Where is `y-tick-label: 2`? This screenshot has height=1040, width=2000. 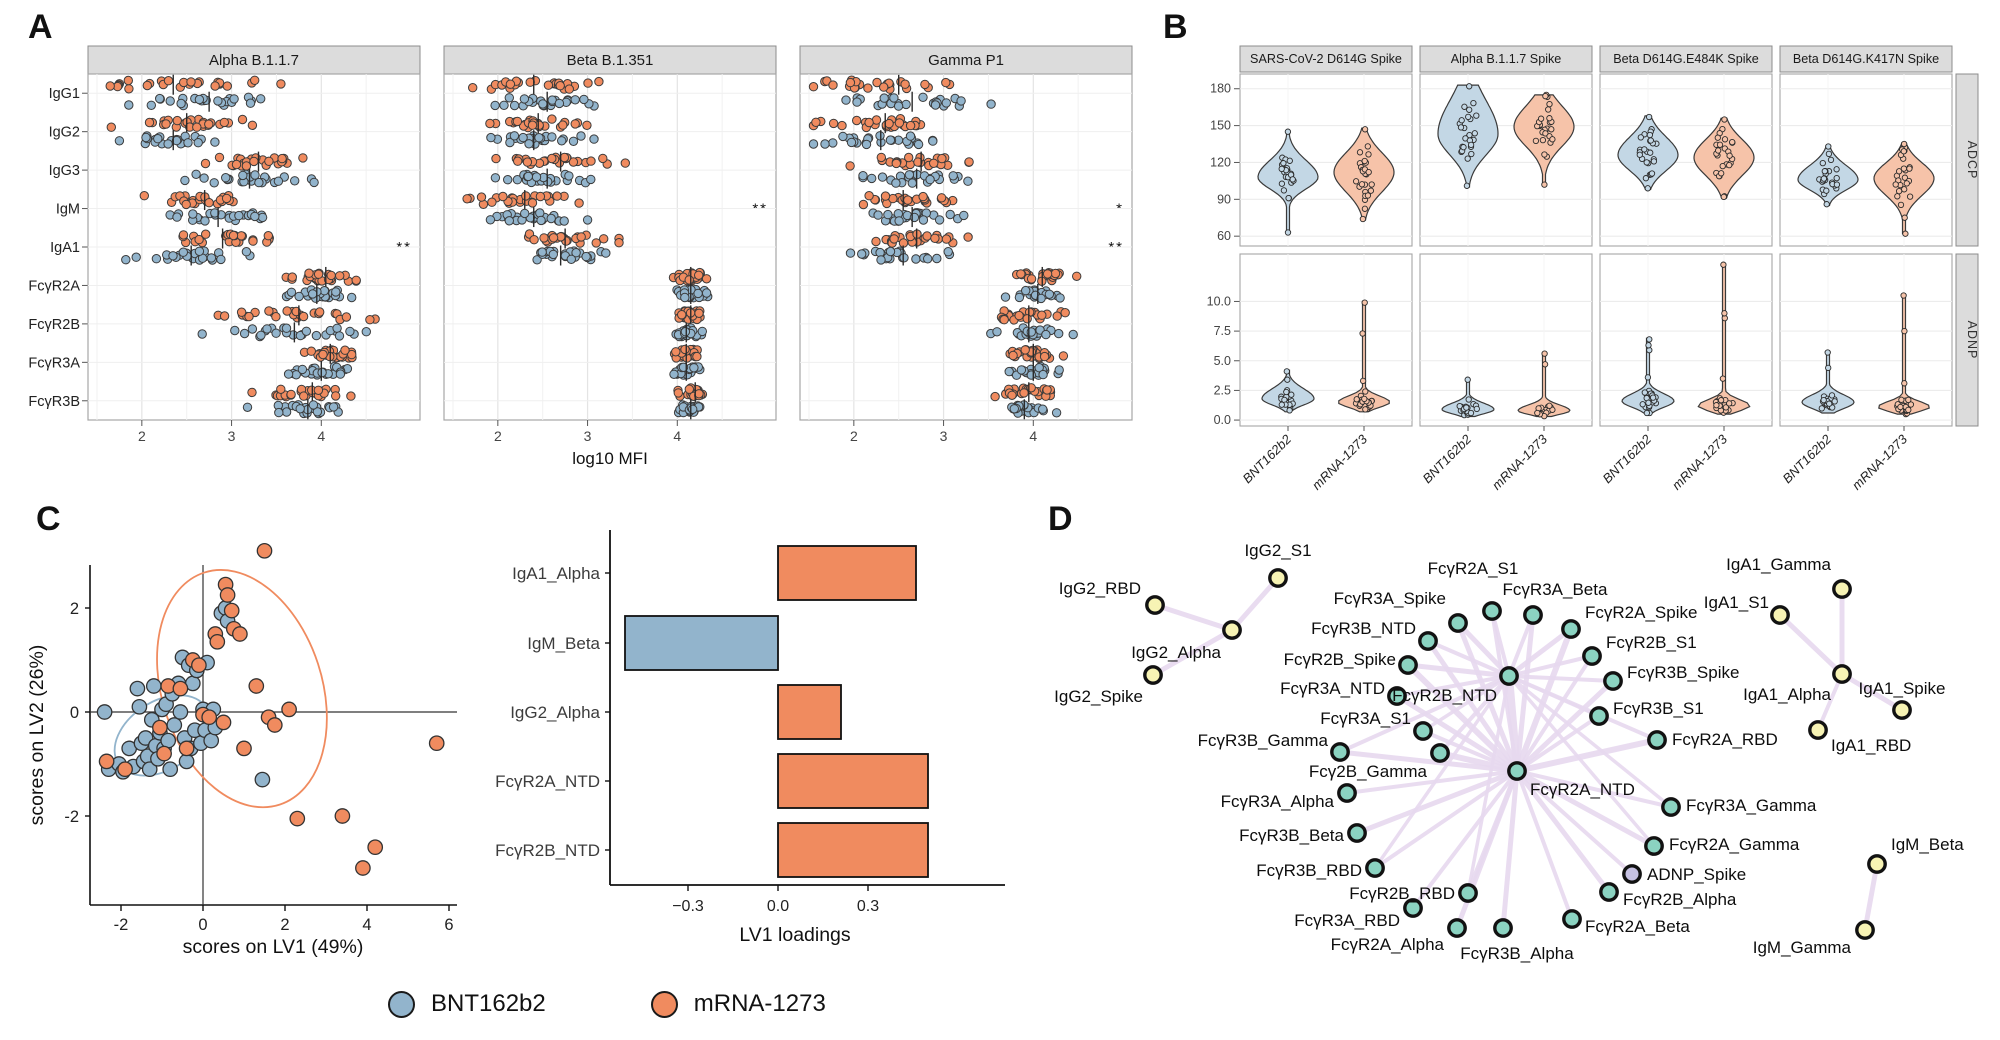 y-tick-label: 2 is located at coordinates (74, 609).